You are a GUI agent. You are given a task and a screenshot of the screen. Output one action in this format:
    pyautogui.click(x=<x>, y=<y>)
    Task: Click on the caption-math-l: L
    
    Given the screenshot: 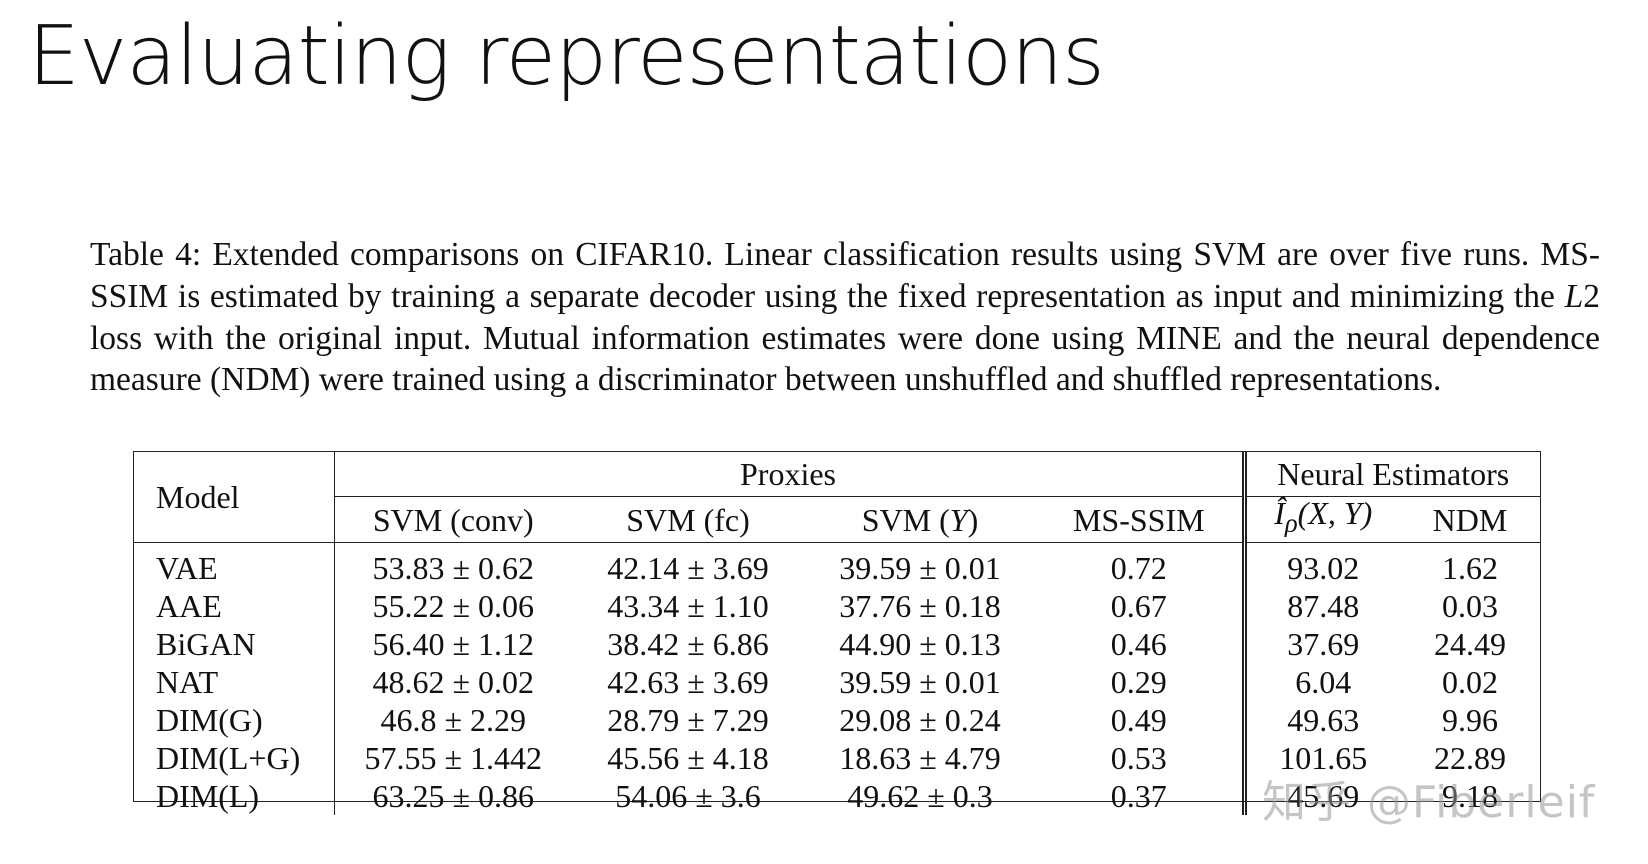 What is the action you would take?
    pyautogui.click(x=1574, y=296)
    